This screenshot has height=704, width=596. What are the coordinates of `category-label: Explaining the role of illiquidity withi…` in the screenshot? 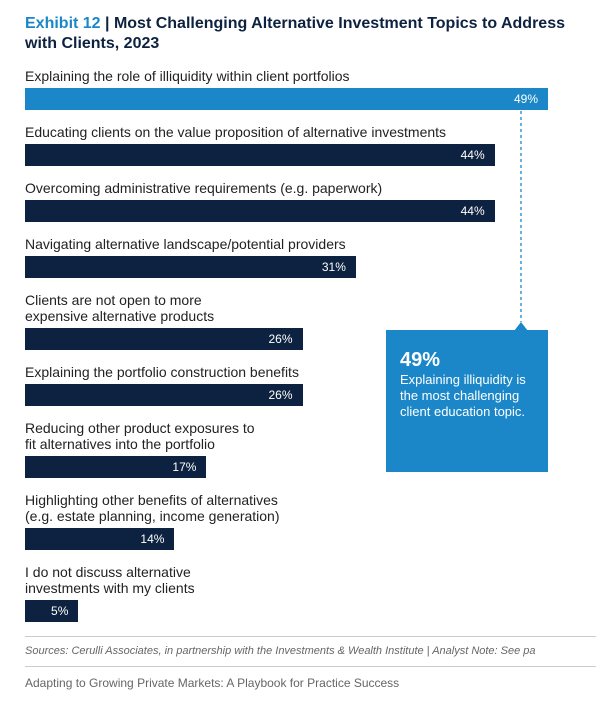 It's located at (187, 76).